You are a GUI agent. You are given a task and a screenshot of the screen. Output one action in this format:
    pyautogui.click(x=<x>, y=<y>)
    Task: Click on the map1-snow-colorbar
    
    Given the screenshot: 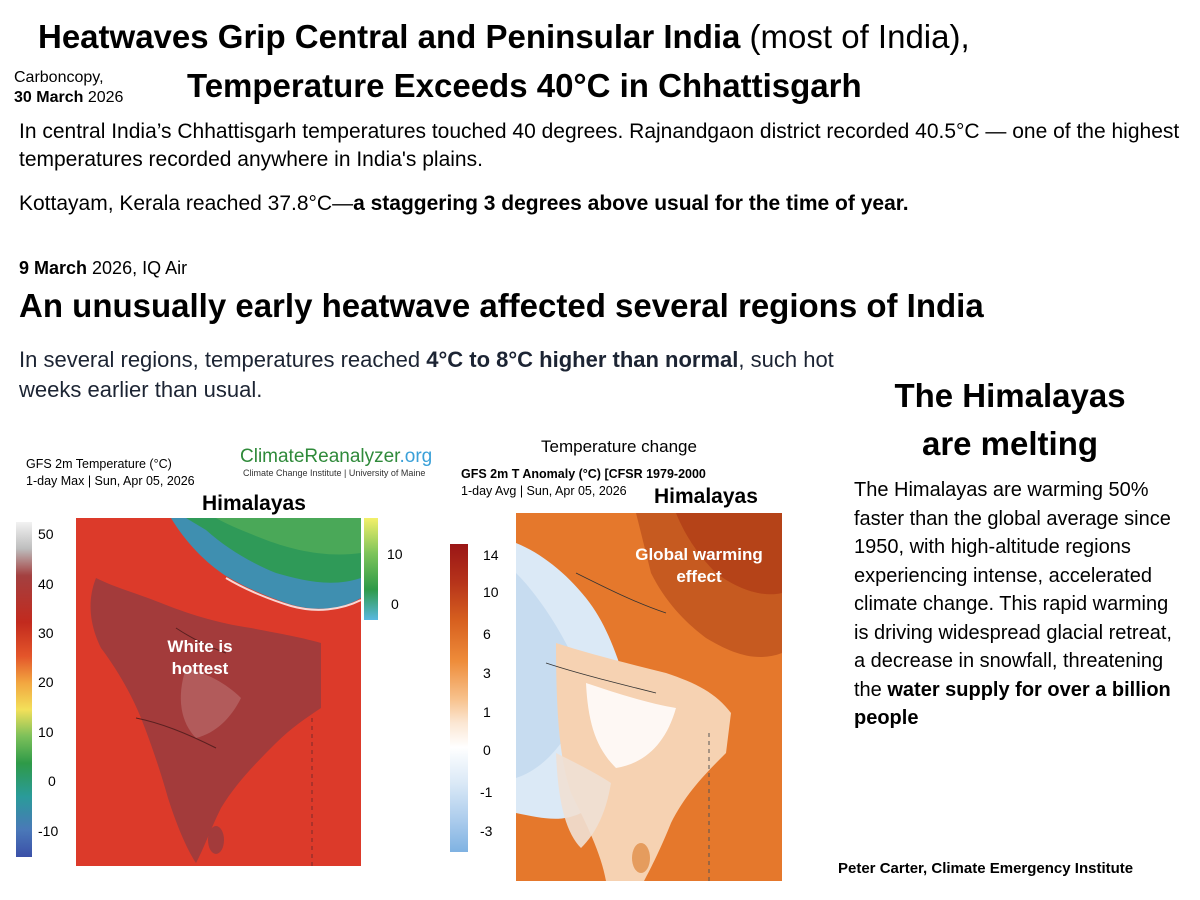 What is the action you would take?
    pyautogui.click(x=371, y=569)
    